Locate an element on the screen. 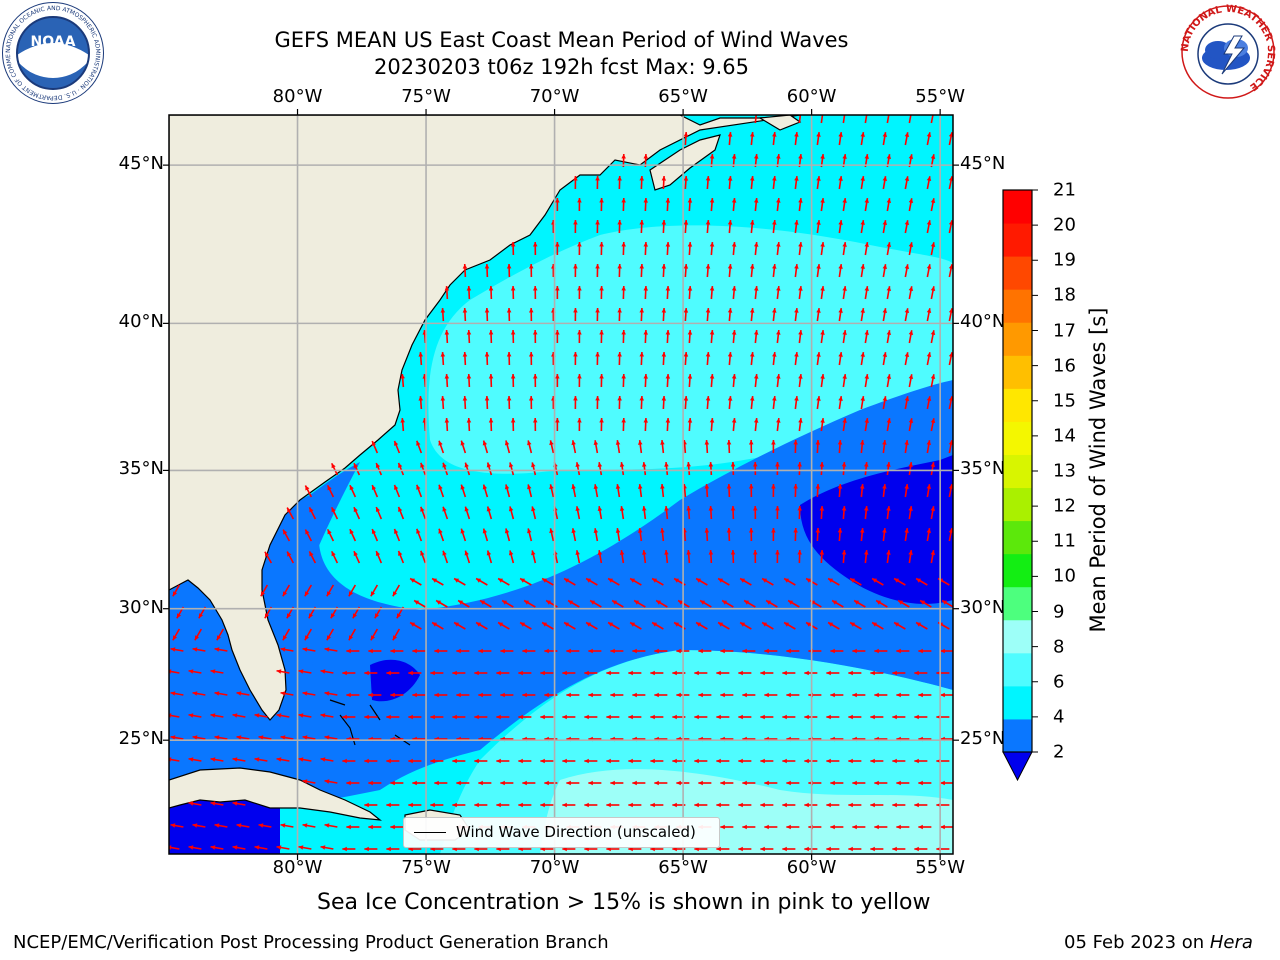 The image size is (1280, 960). map-legend: Wind Wave Direction (unscaled) is located at coordinates (561, 832).